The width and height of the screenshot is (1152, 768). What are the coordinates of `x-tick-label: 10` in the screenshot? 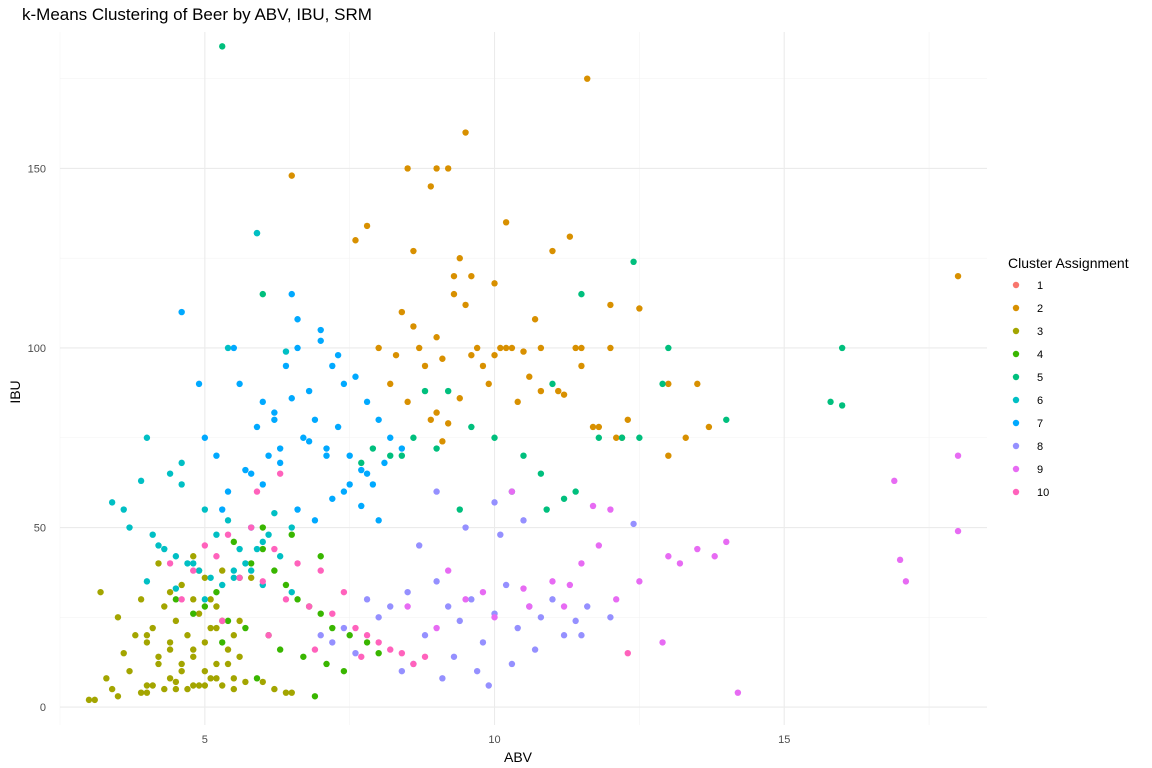 It's located at (494, 740).